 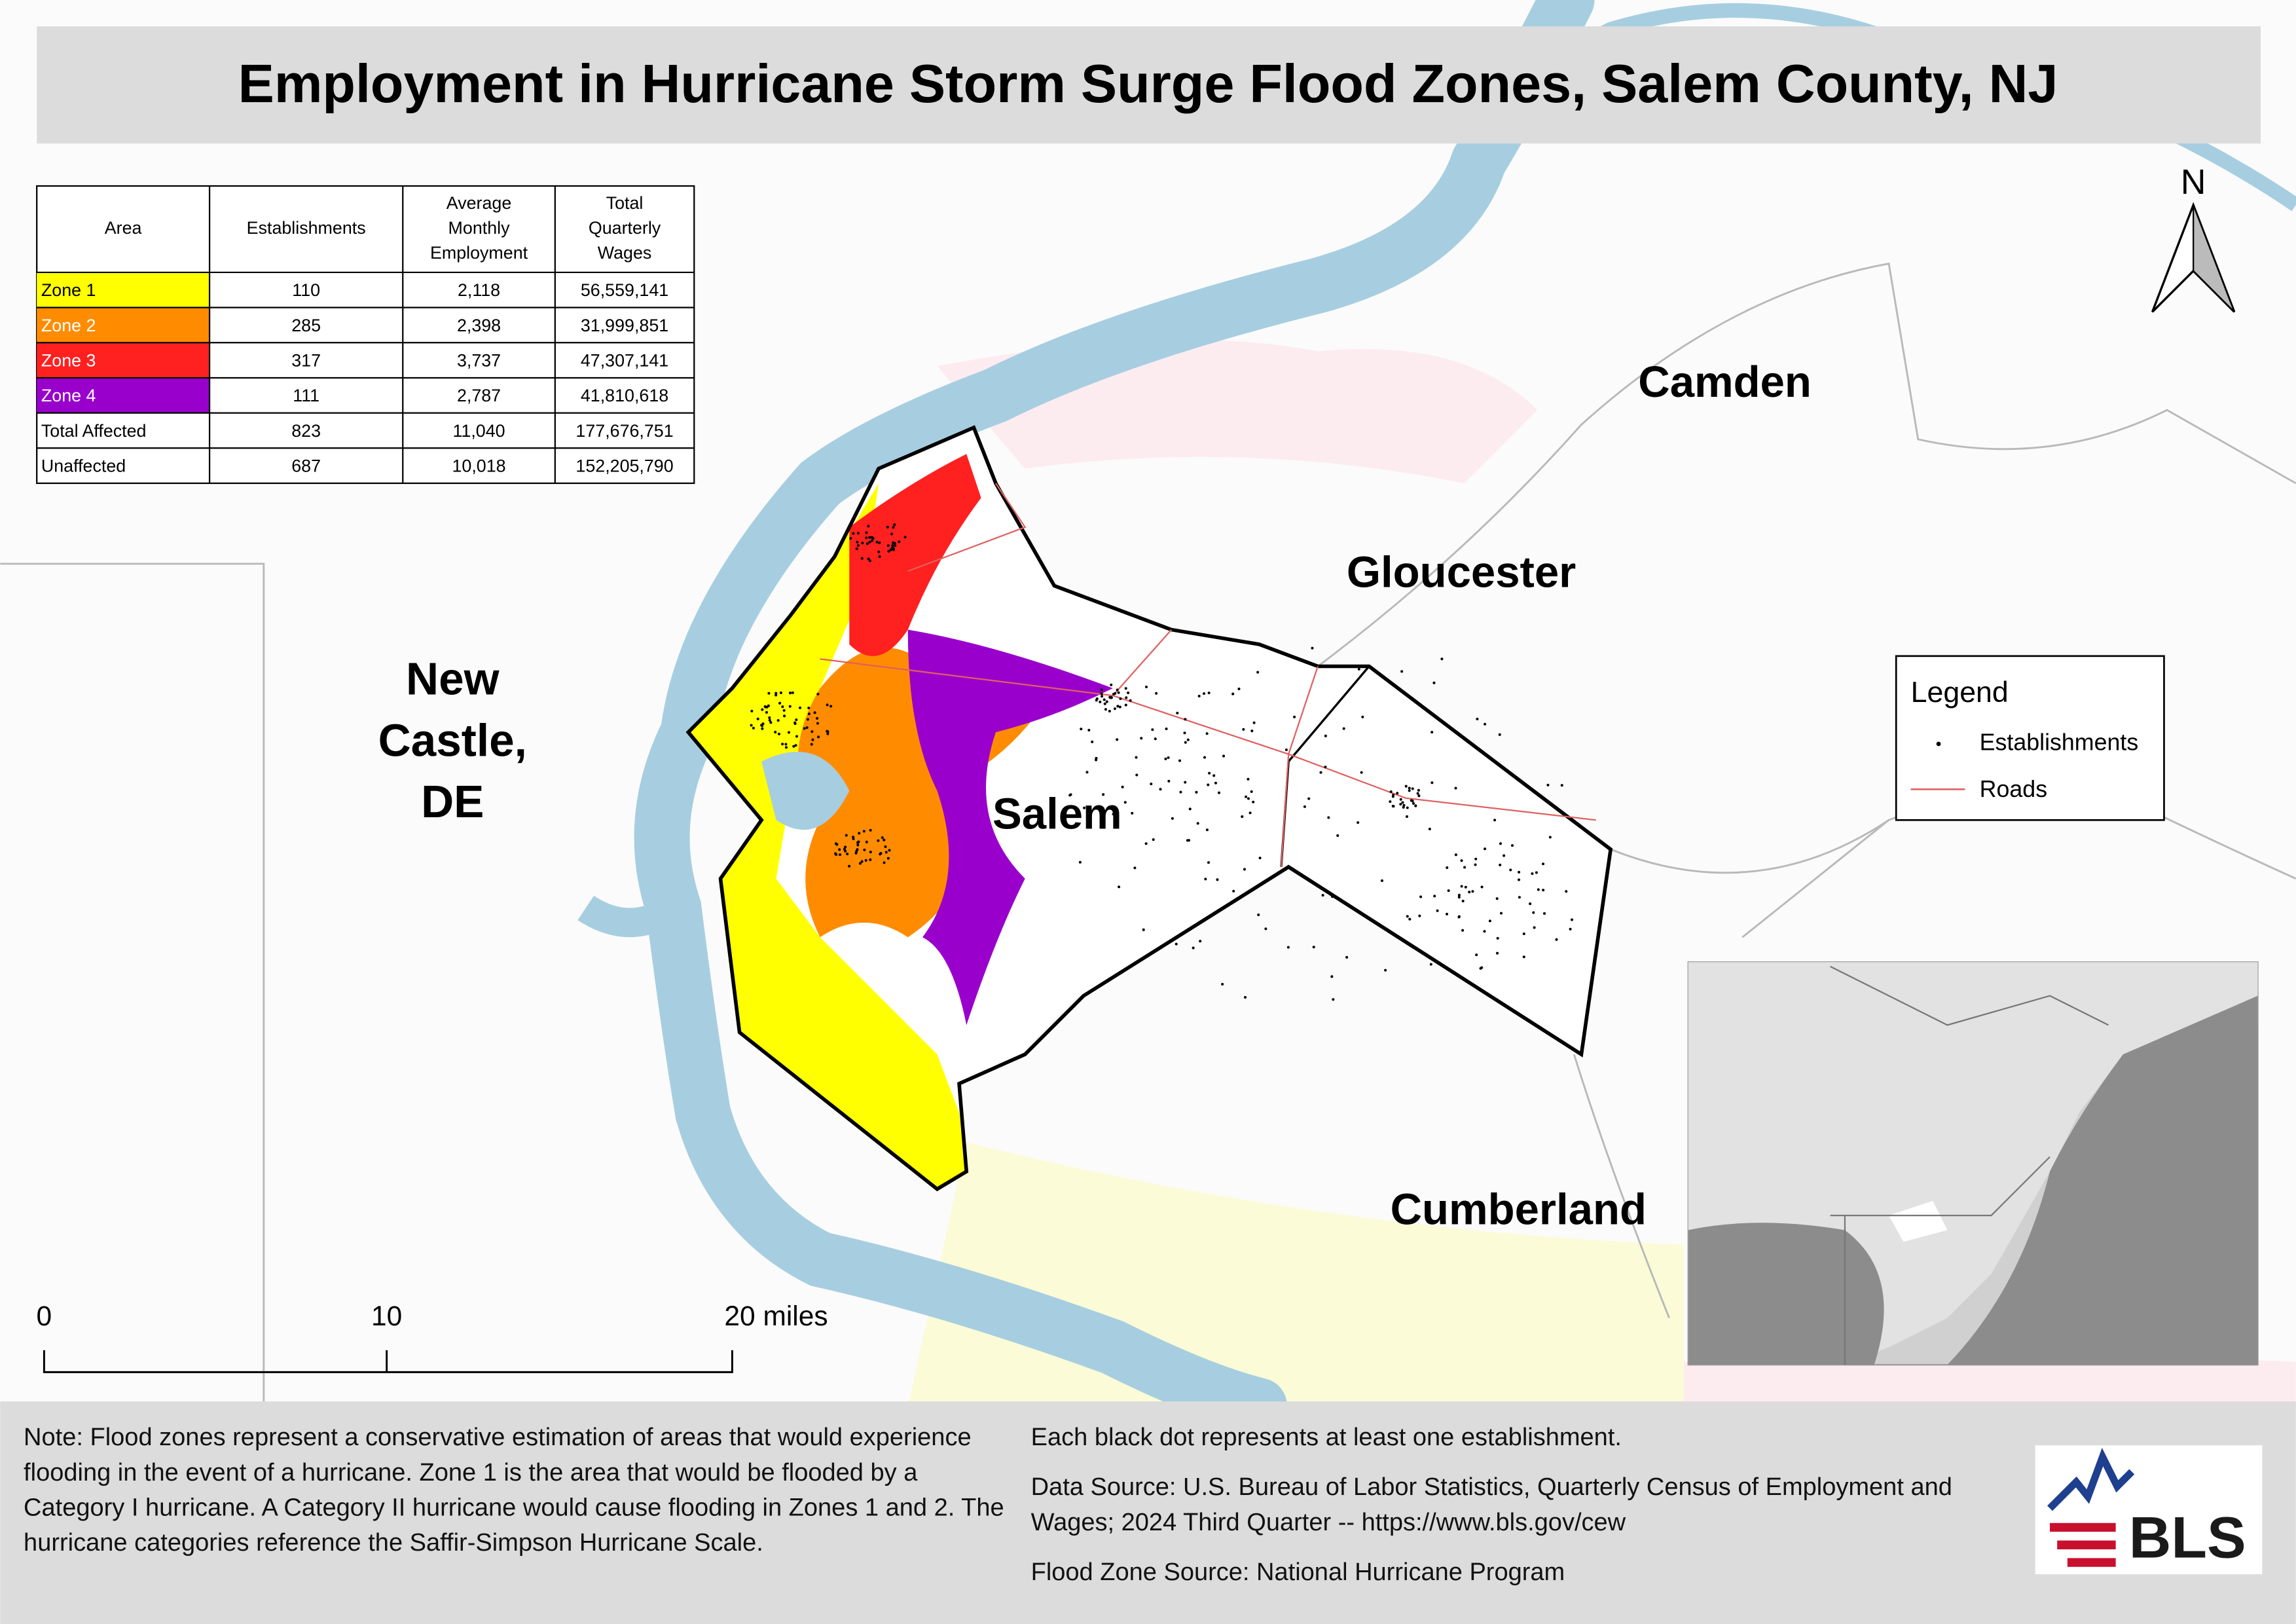 What do you see at coordinates (805, 790) in the screenshot?
I see `marsh-water` at bounding box center [805, 790].